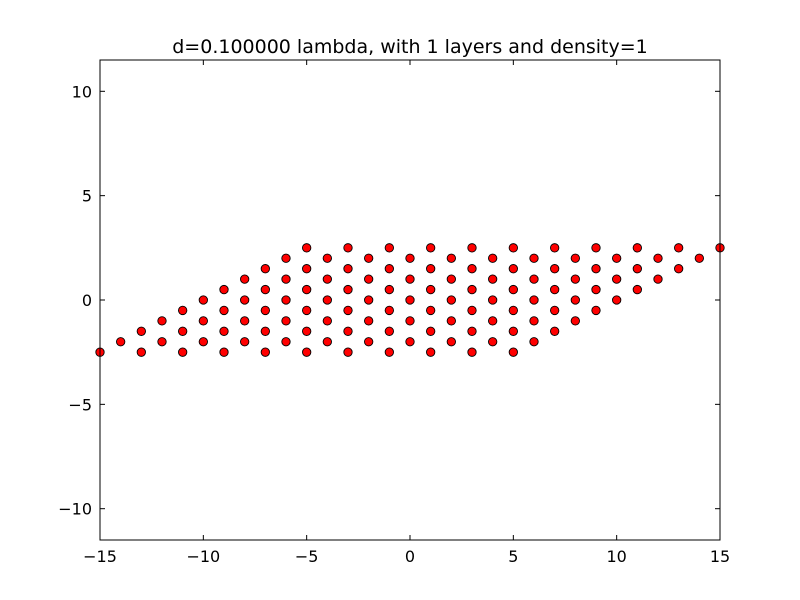 The image size is (800, 600). I want to click on y-tick-label: 5, so click(87, 196).